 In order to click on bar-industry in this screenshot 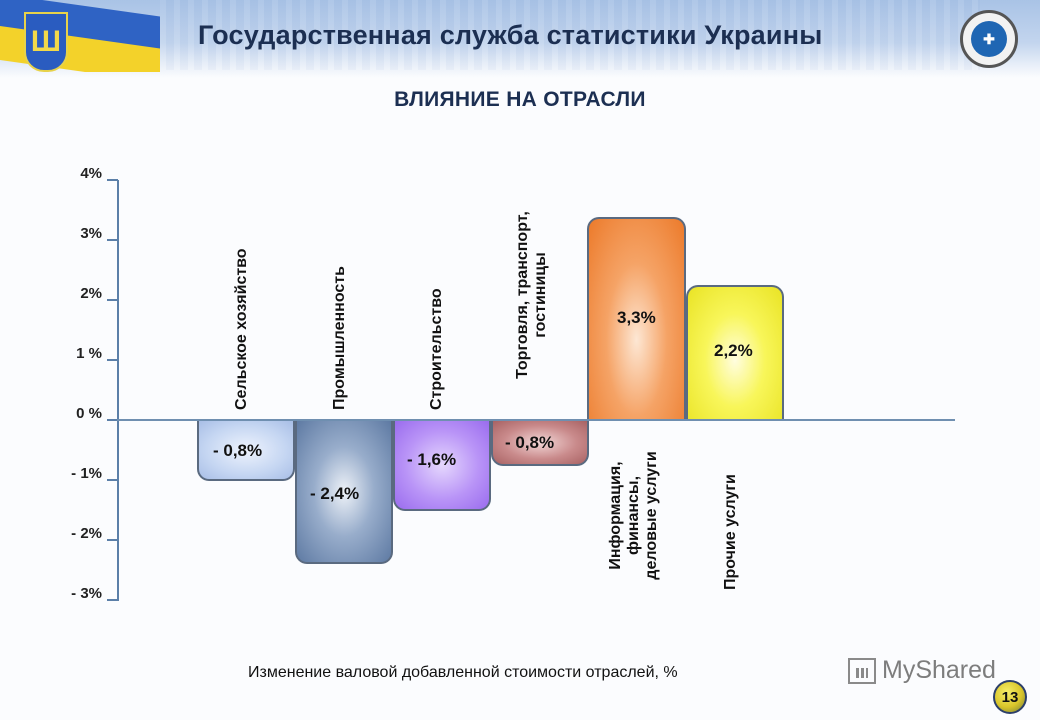, I will do `click(344, 492)`.